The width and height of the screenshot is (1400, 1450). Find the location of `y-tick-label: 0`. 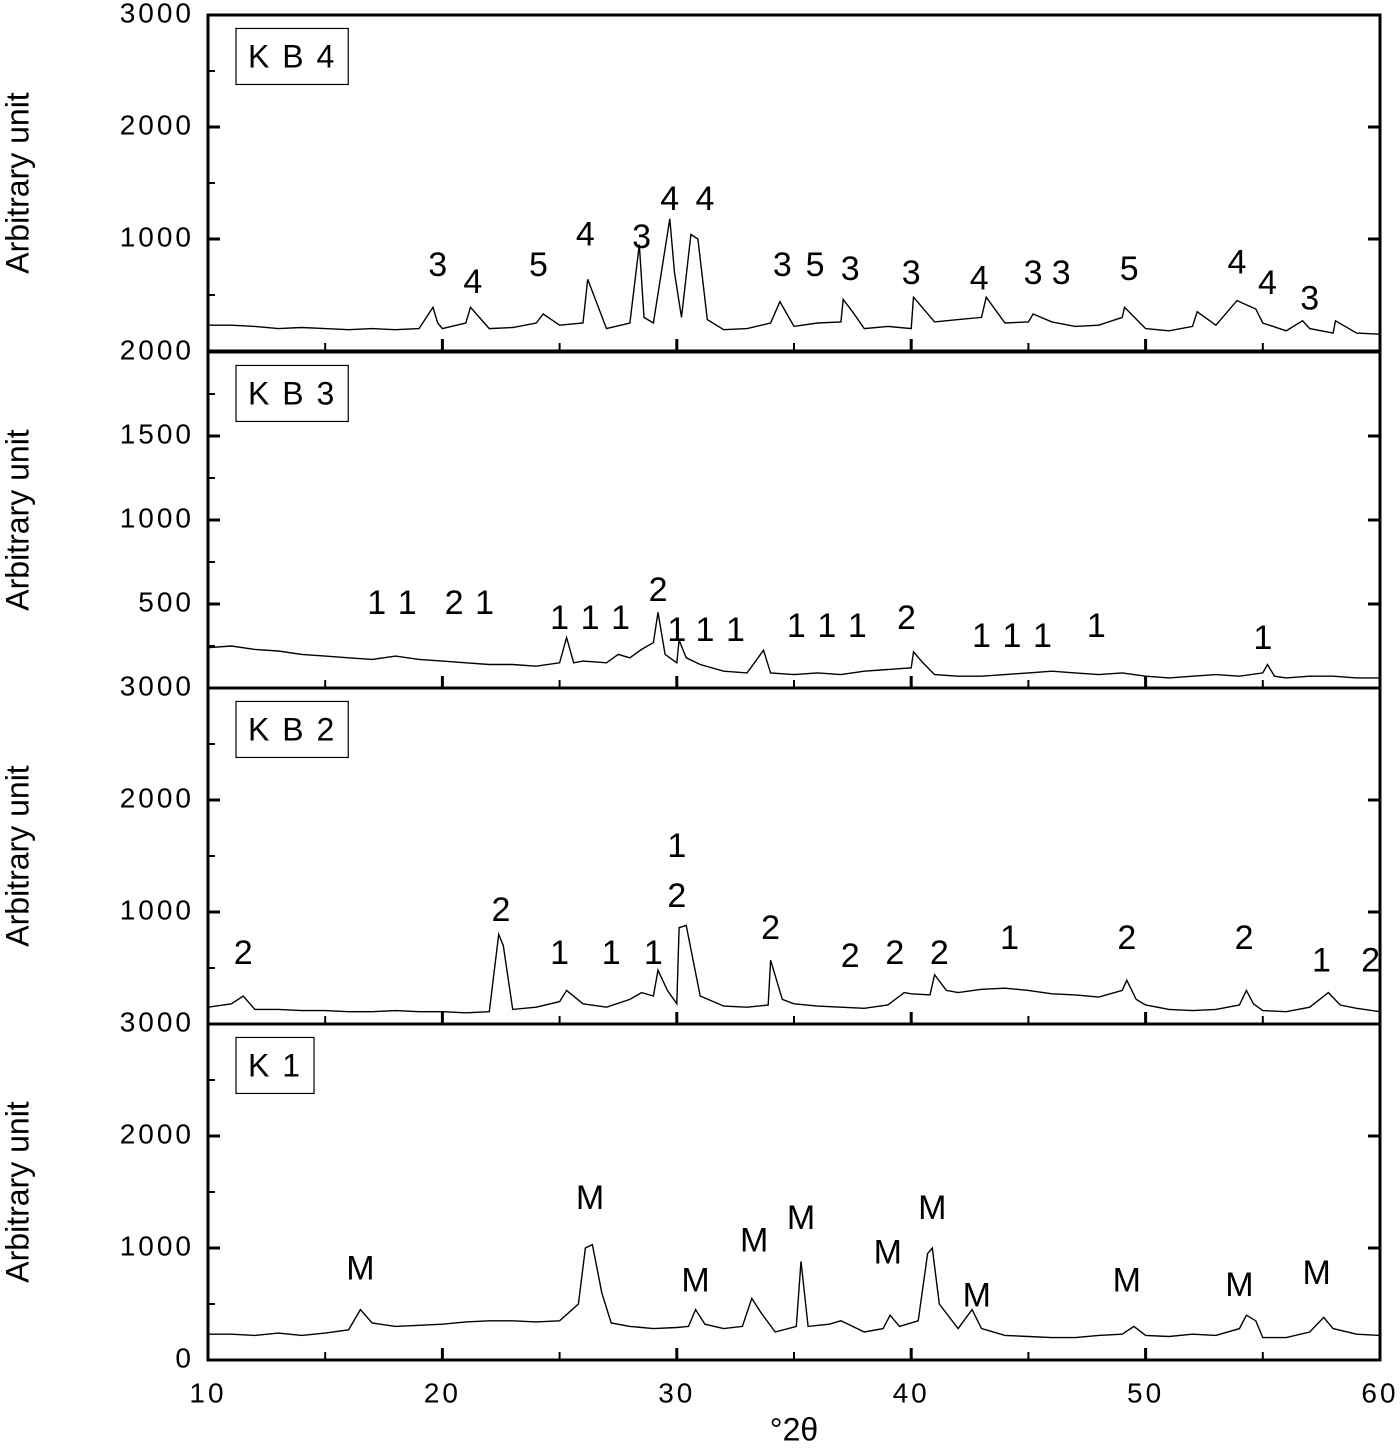

y-tick-label: 0 is located at coordinates (184, 1357).